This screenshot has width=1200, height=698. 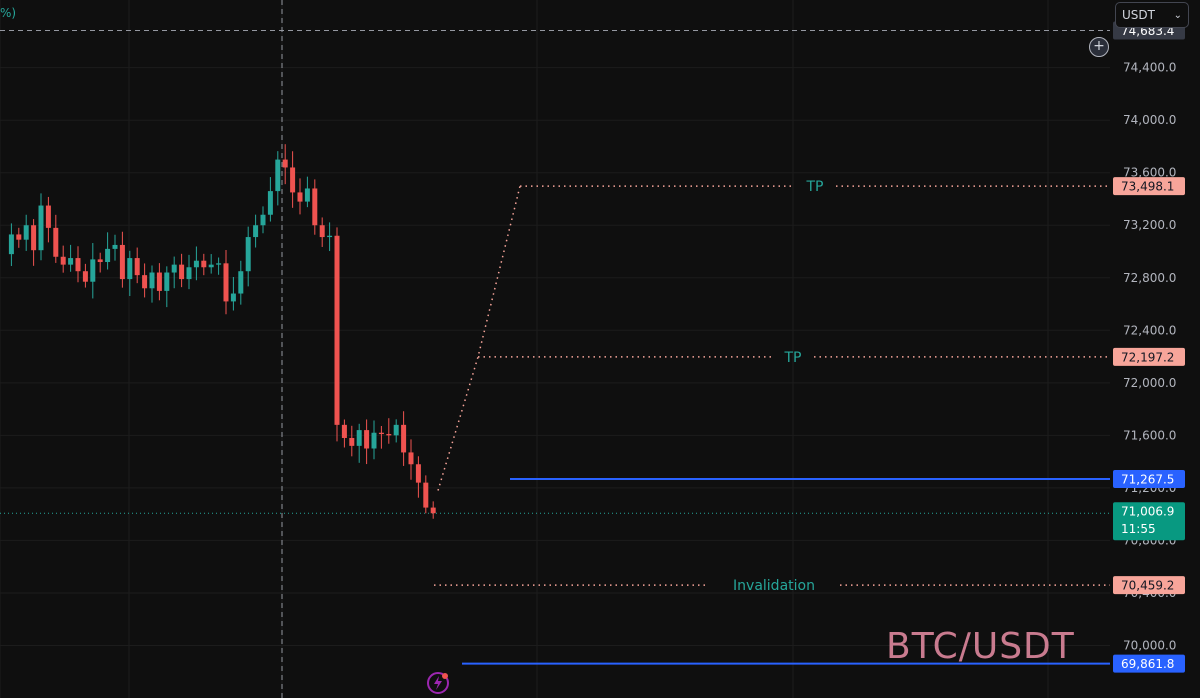 What do you see at coordinates (1147, 357) in the screenshot?
I see `level-badge-text: 72,197.2` at bounding box center [1147, 357].